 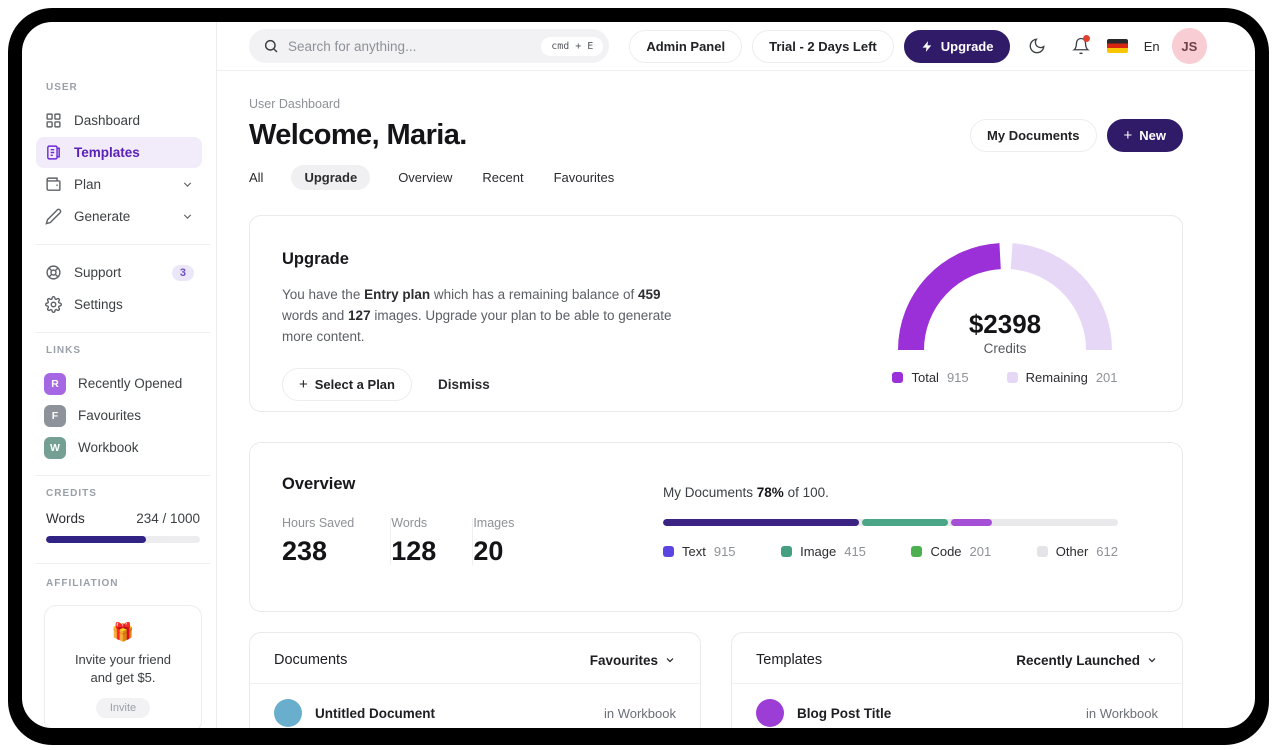 What do you see at coordinates (584, 177) in the screenshot?
I see `tab-favourites: Favourites` at bounding box center [584, 177].